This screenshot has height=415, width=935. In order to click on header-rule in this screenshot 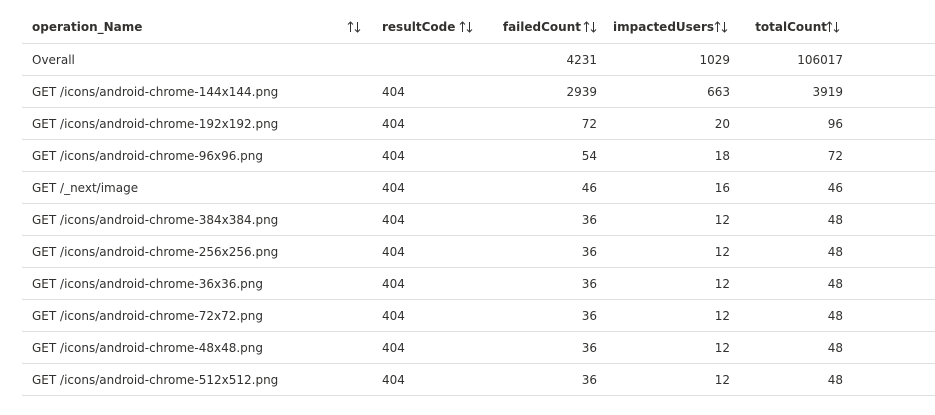, I will do `click(478, 43)`.